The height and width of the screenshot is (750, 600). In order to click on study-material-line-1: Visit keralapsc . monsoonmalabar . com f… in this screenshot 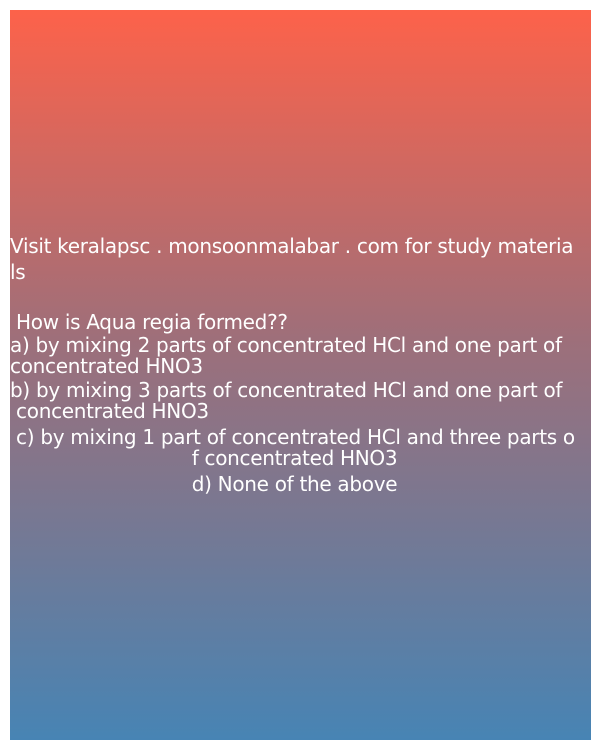, I will do `click(292, 246)`.